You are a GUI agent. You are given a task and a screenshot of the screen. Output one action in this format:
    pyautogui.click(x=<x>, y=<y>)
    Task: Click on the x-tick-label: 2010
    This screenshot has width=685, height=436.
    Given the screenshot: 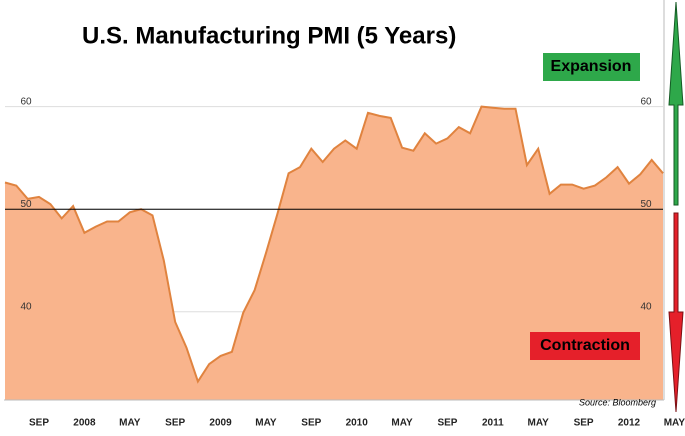 What is the action you would take?
    pyautogui.click(x=357, y=423)
    